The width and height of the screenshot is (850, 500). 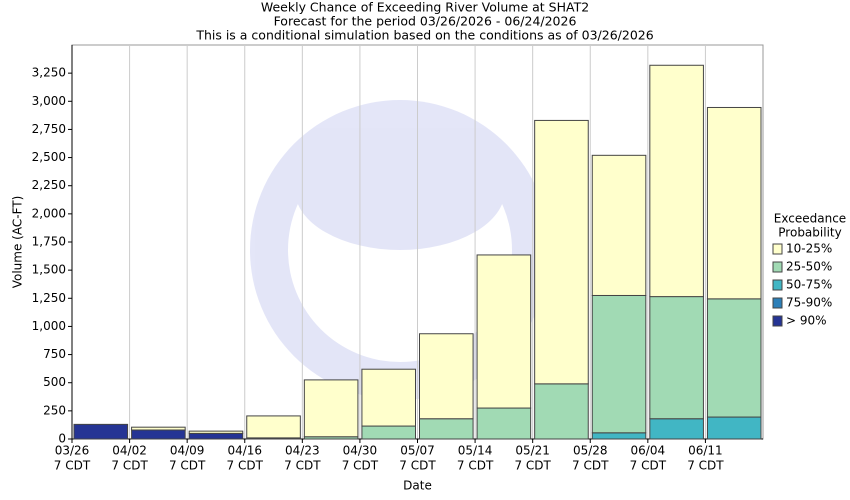 What do you see at coordinates (18, 242) in the screenshot?
I see `y-axis-title: Volume (AC-FT)` at bounding box center [18, 242].